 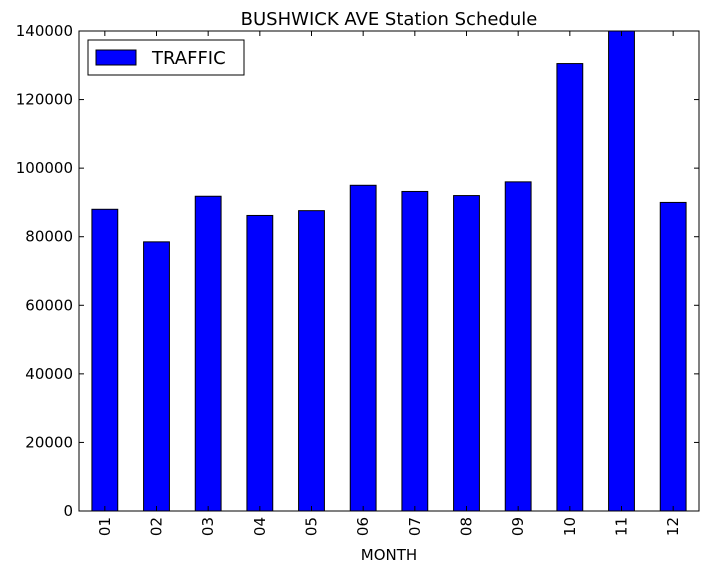 I want to click on legend: TRAFFIC, so click(x=166, y=57).